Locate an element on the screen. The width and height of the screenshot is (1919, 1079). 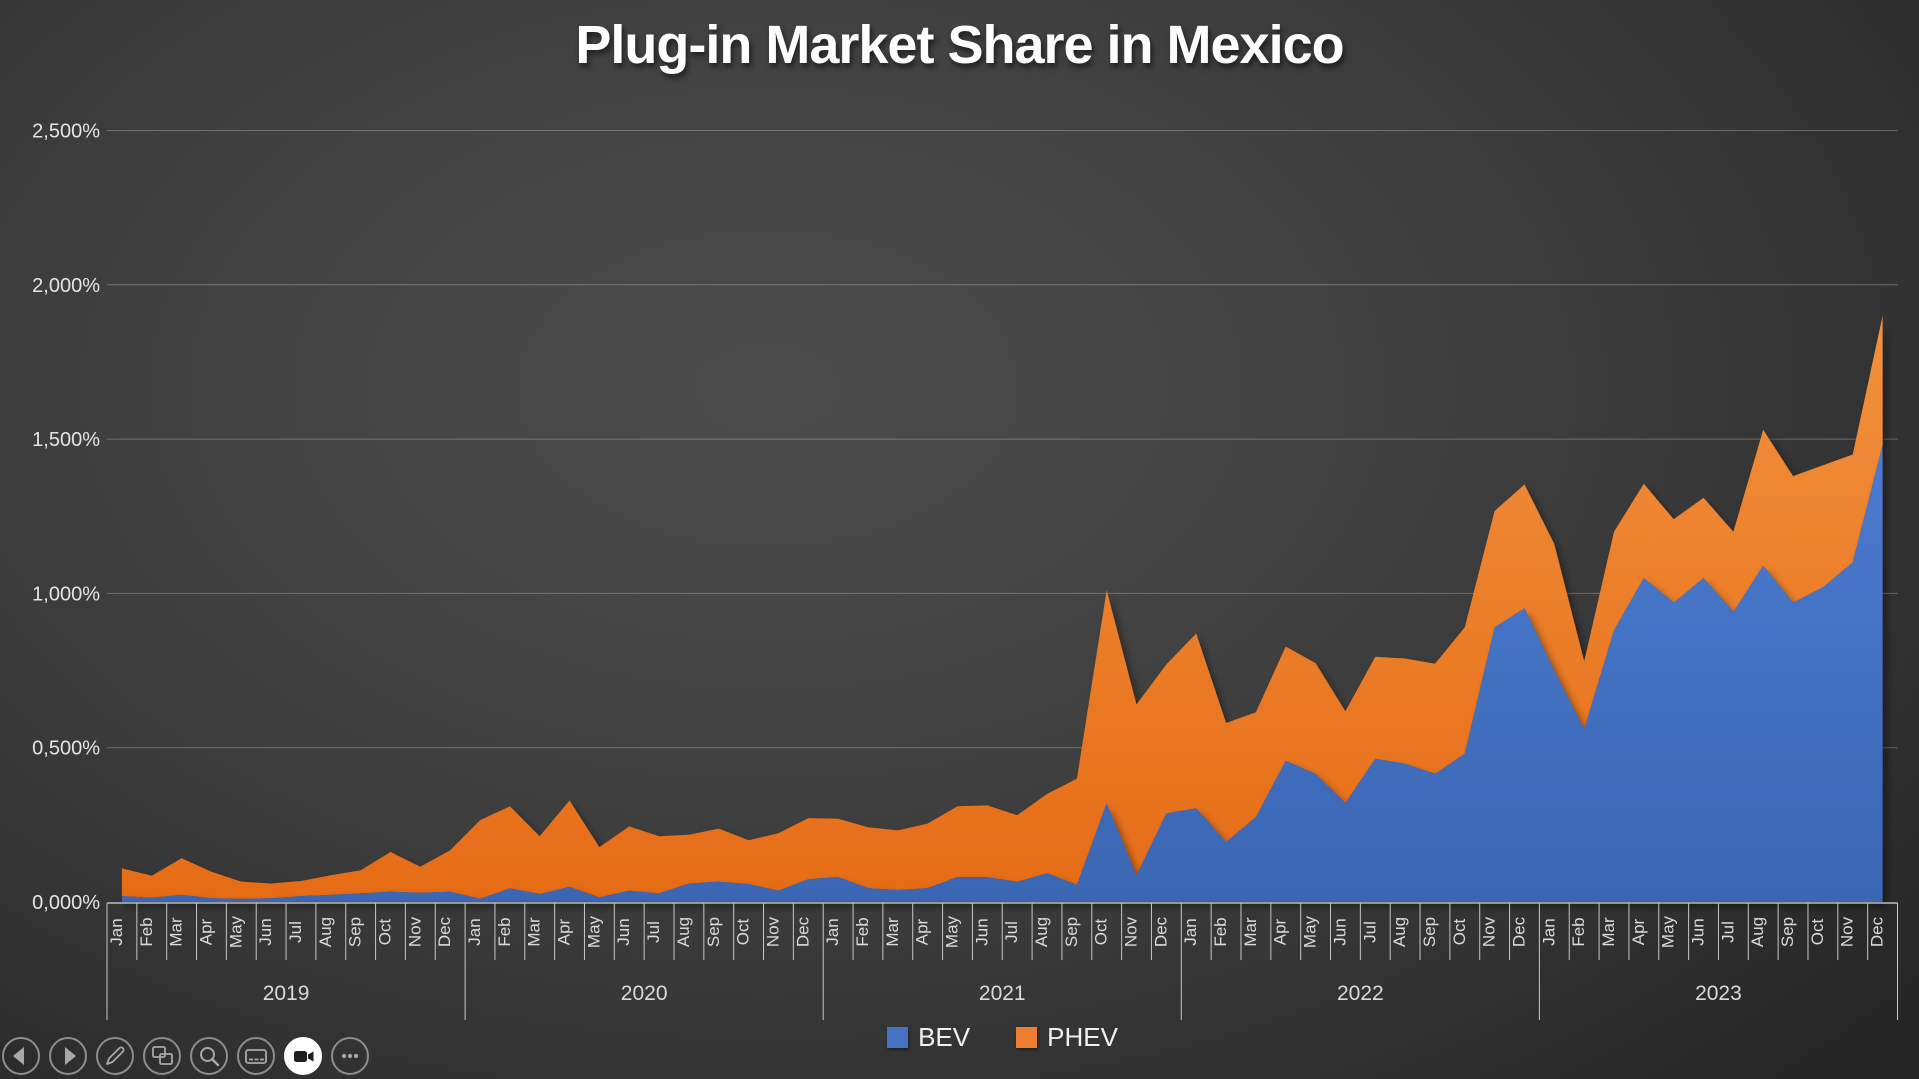
pen-tools-button is located at coordinates (115, 1056).